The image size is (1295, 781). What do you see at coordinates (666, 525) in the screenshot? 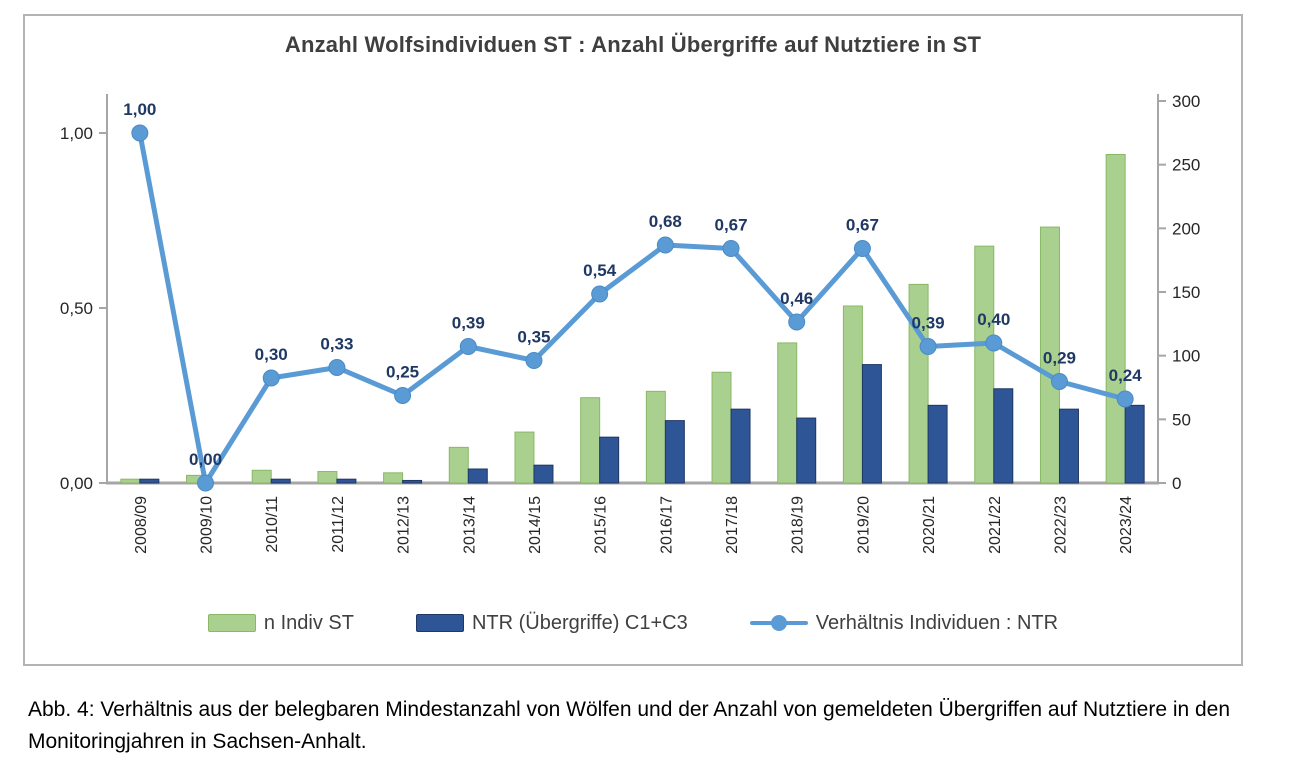
I see `svg-text: 2016/17` at bounding box center [666, 525].